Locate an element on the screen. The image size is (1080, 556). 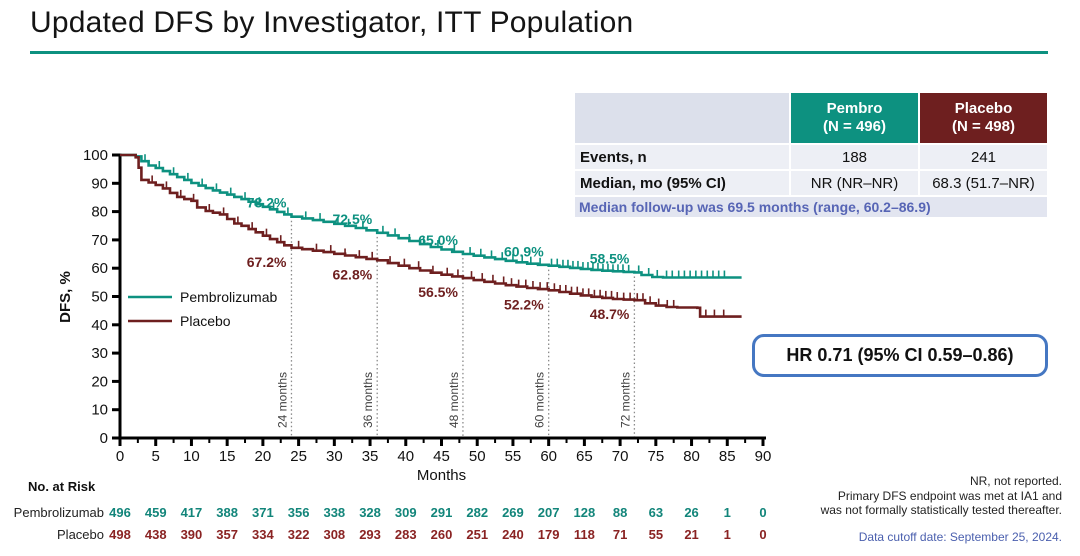
x-tick-label: 70 is located at coordinates (620, 456).